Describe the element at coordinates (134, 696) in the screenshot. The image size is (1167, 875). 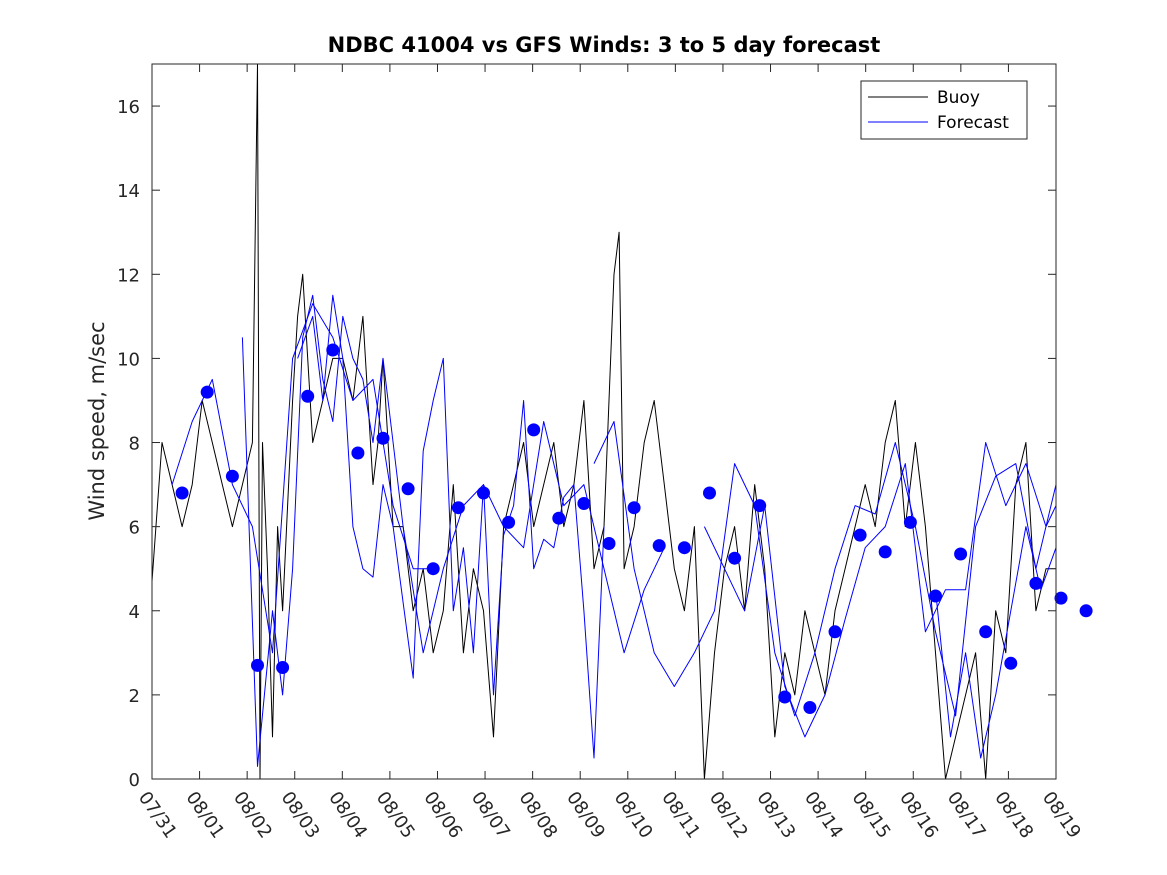
I see `y-tick-label: 2` at that location.